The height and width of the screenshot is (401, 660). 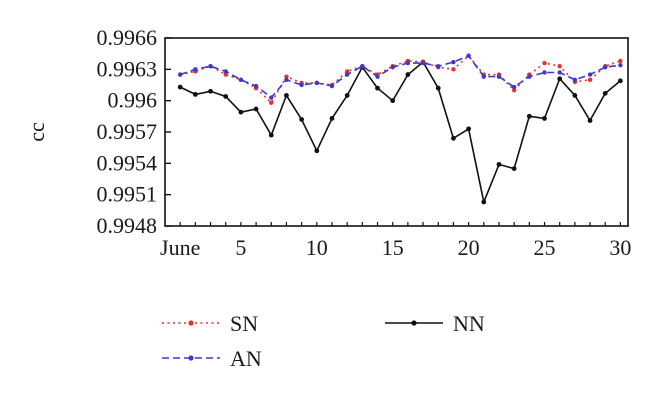 I want to click on y-tick-label: 0.9954, so click(x=127, y=162).